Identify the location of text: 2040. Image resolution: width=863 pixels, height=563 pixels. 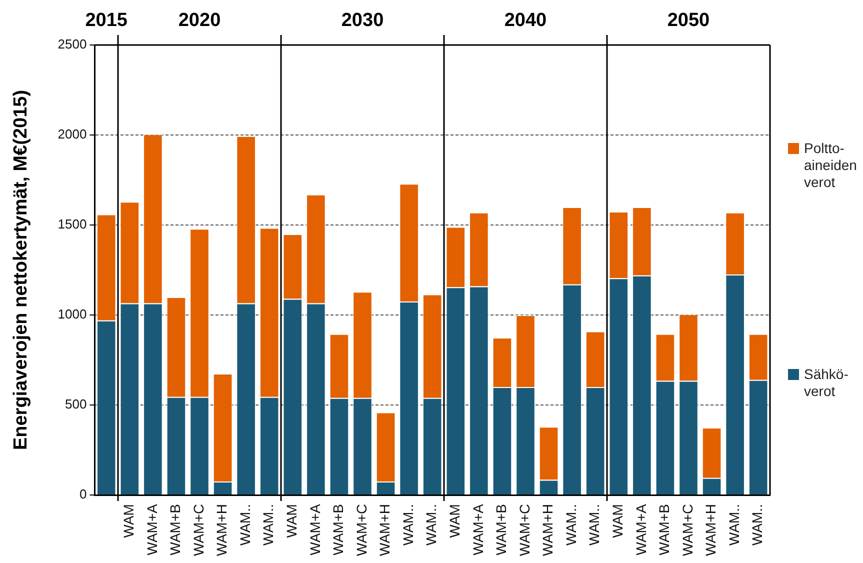
(525, 21).